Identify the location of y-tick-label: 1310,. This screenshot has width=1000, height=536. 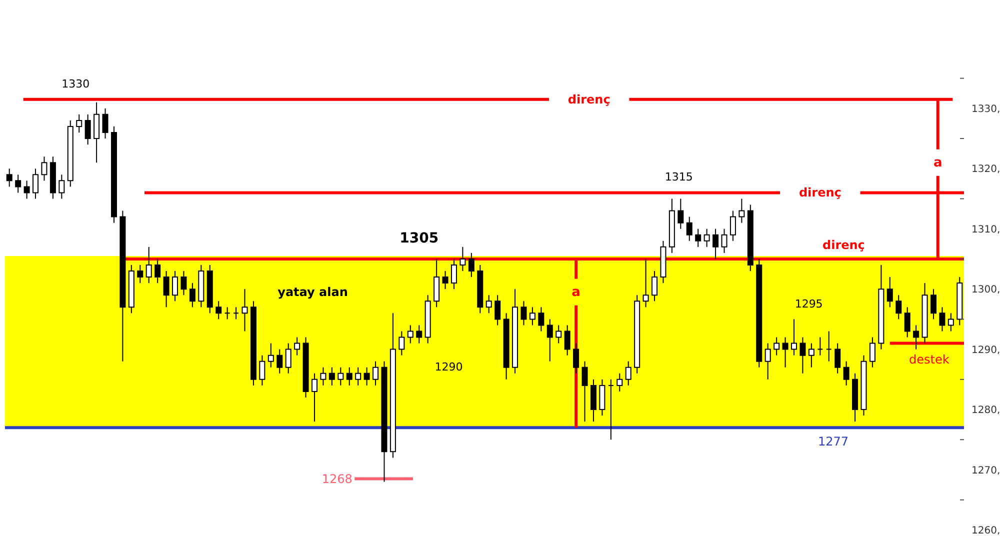
(986, 230).